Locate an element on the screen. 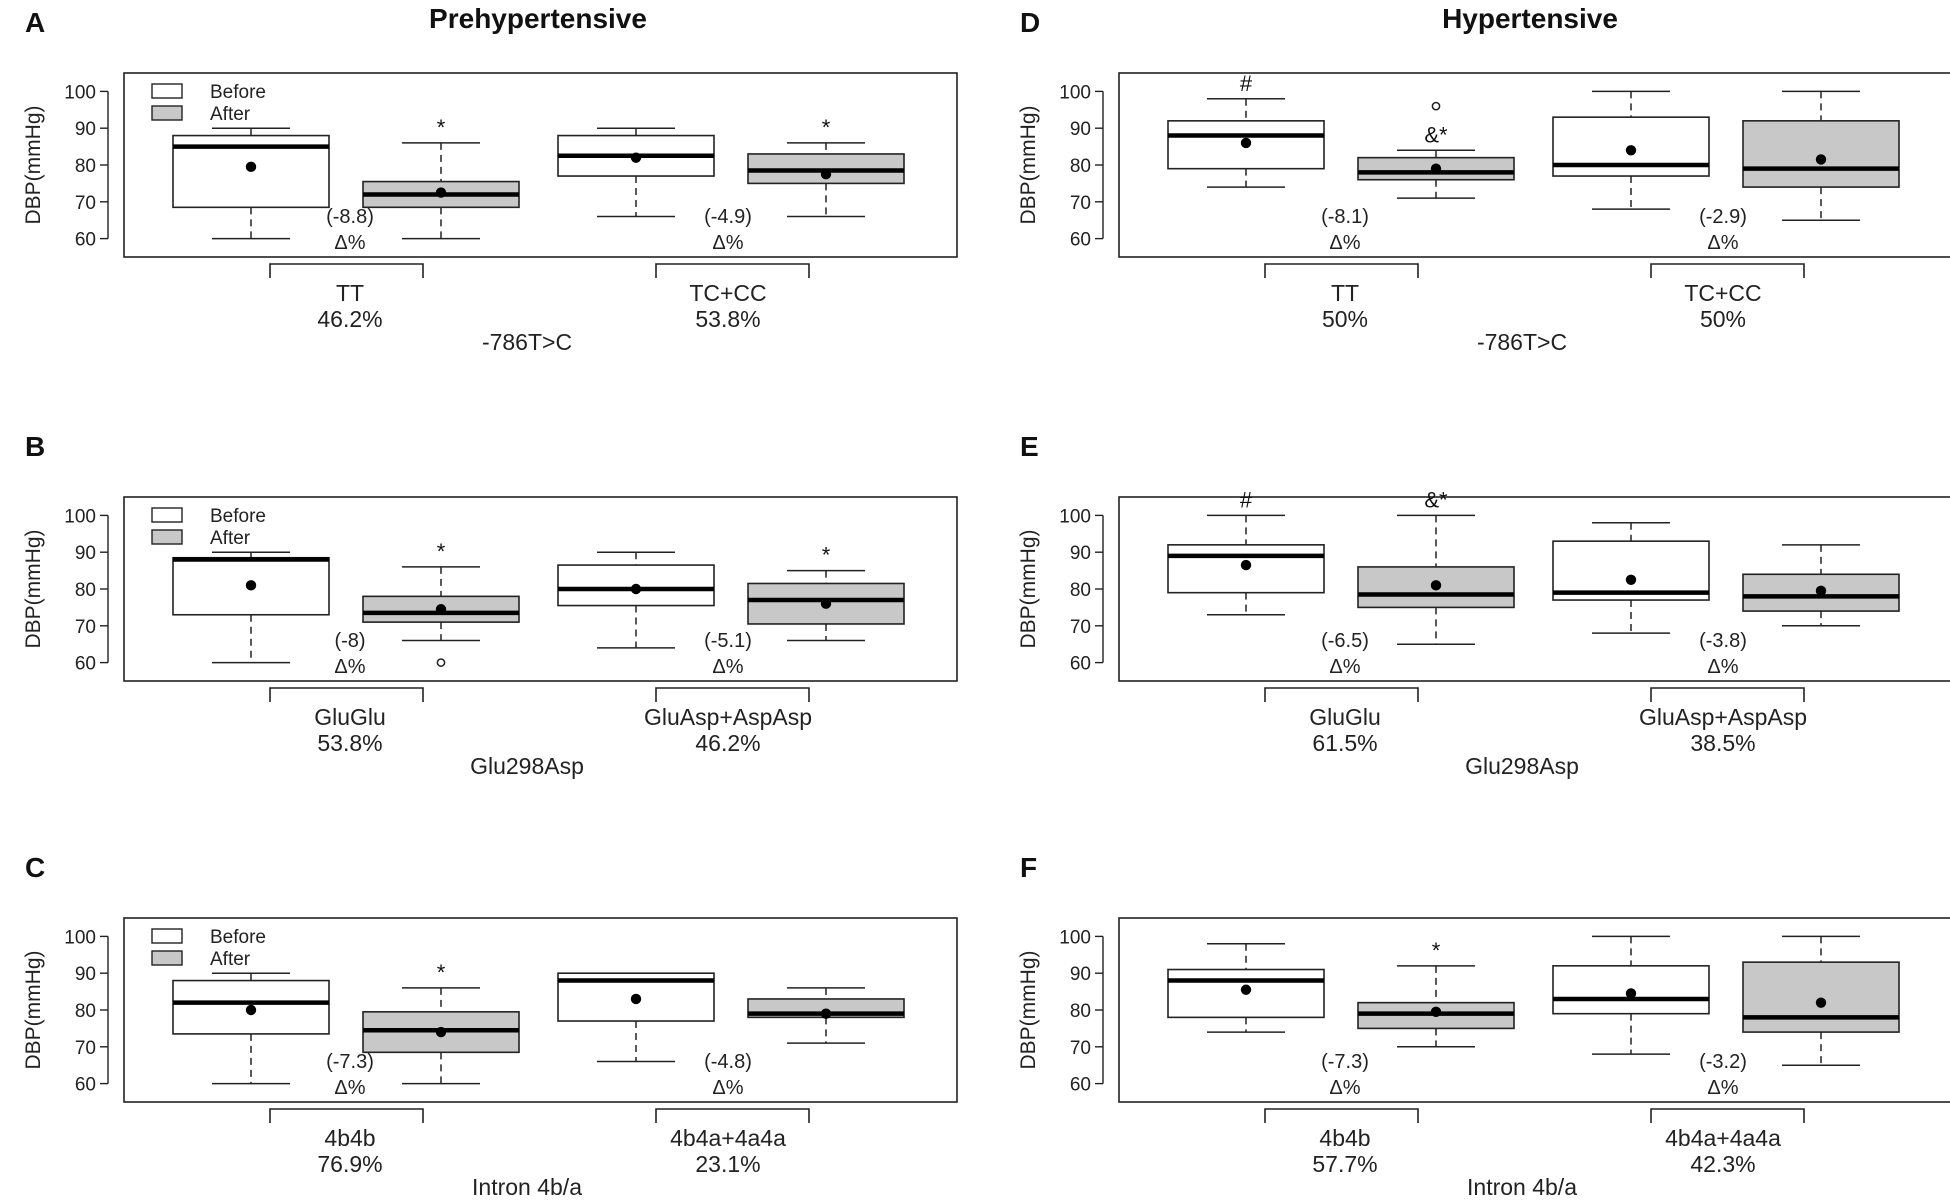  significance-marker: # is located at coordinates (1246, 83).